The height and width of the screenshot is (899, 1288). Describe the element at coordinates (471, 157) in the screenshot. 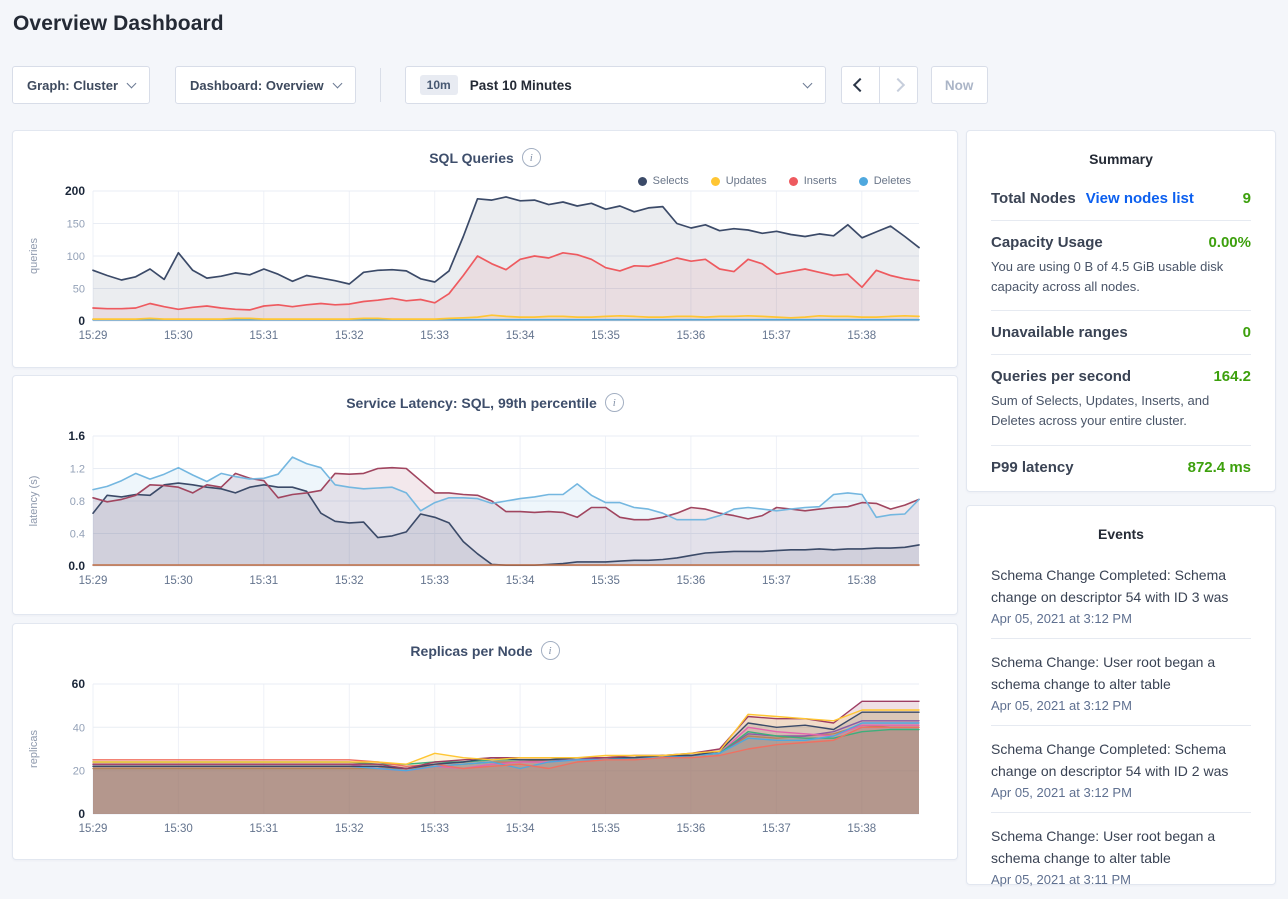

I see `chart-title: SQL Queries` at that location.